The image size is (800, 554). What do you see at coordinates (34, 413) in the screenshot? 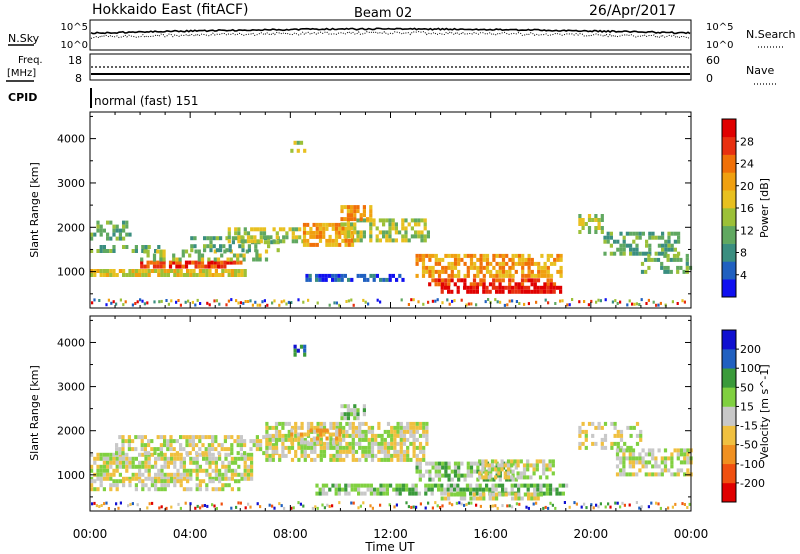
I see `velocity-ylabel: Slant Range [km]` at bounding box center [34, 413].